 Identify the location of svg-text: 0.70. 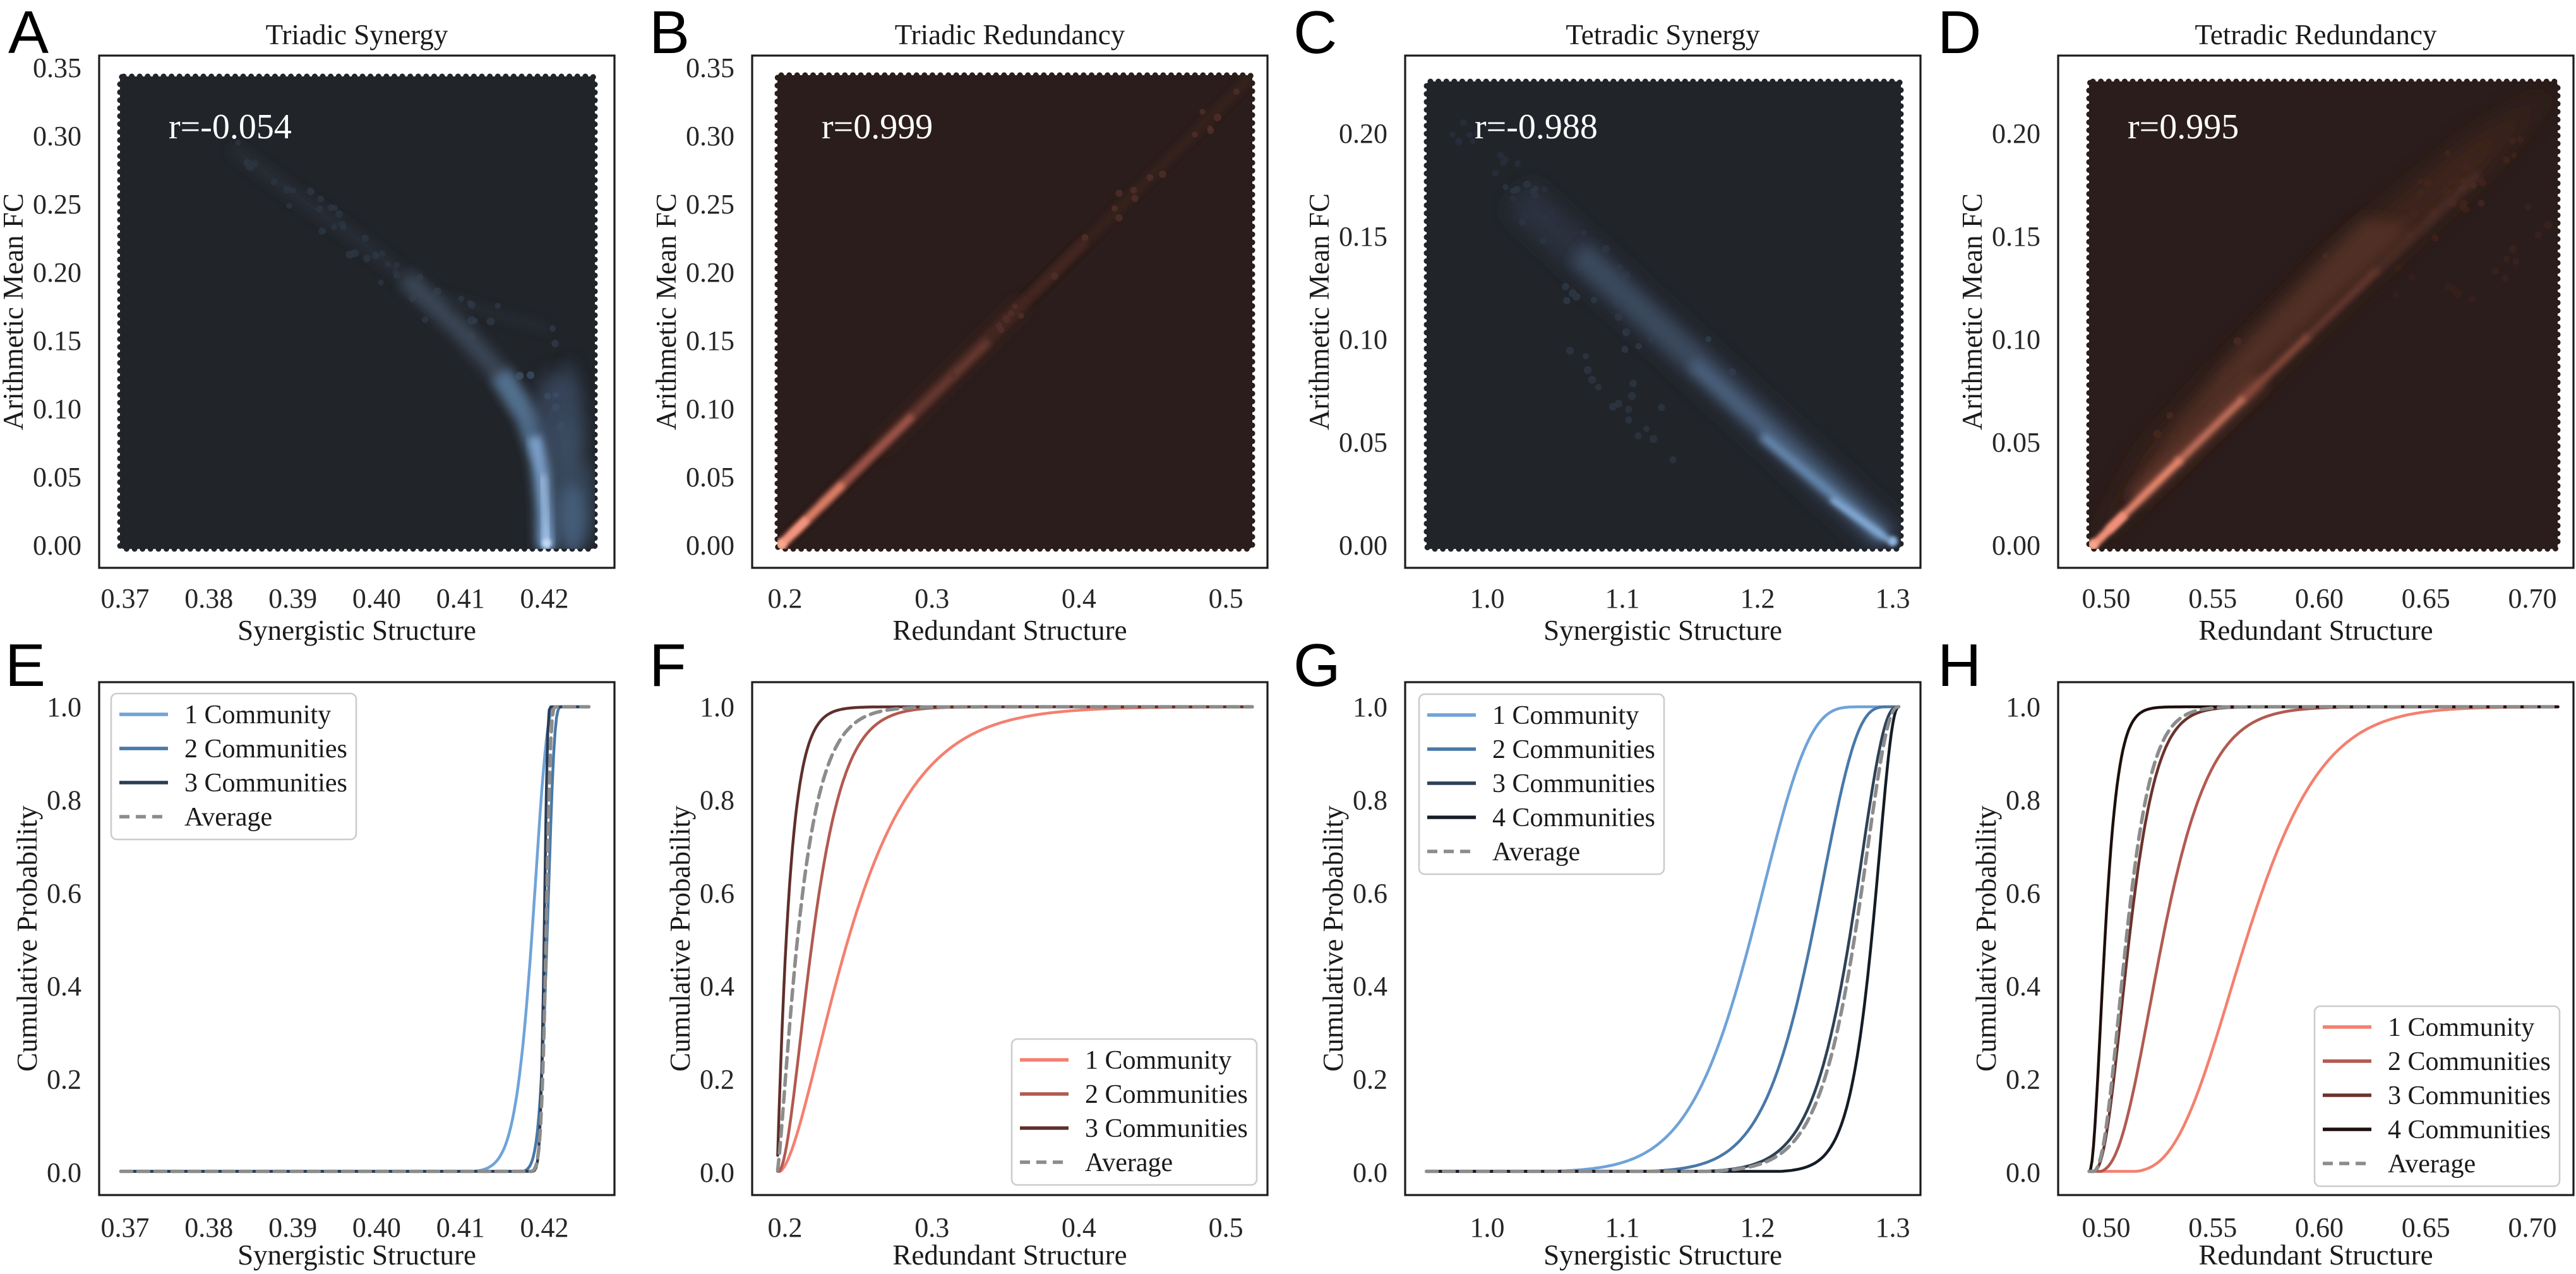
(2532, 1227).